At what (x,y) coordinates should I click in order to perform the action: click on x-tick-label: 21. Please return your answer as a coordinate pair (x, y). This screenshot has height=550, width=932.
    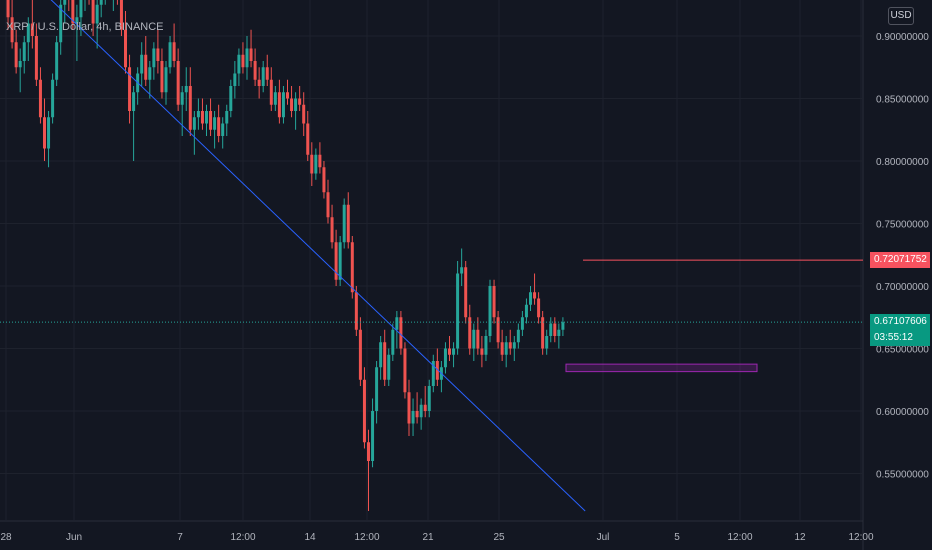
    Looking at the image, I should click on (428, 537).